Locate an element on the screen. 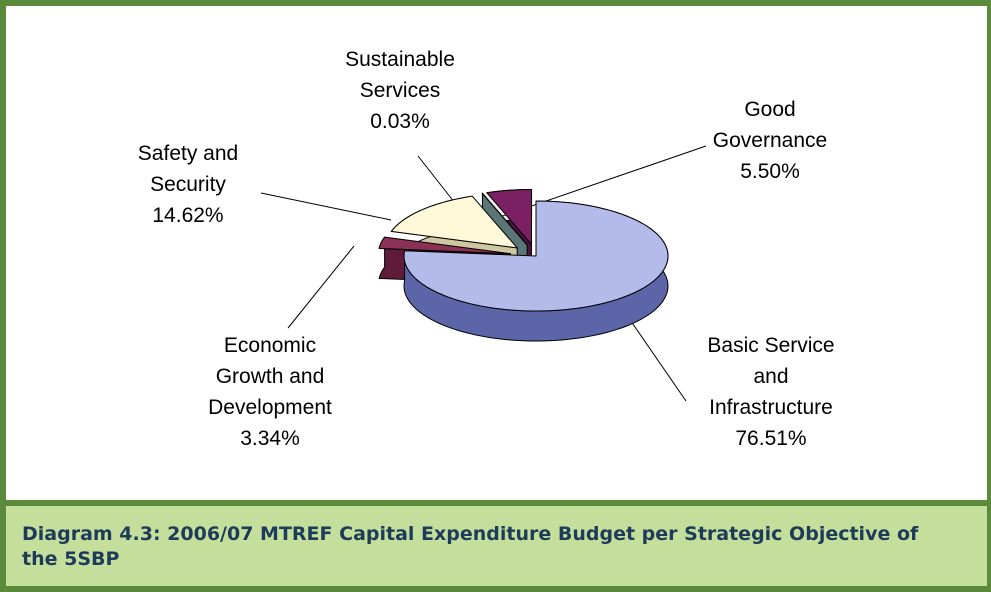 The width and height of the screenshot is (991, 592). category-label: Economic Growth and Development is located at coordinates (270, 376).